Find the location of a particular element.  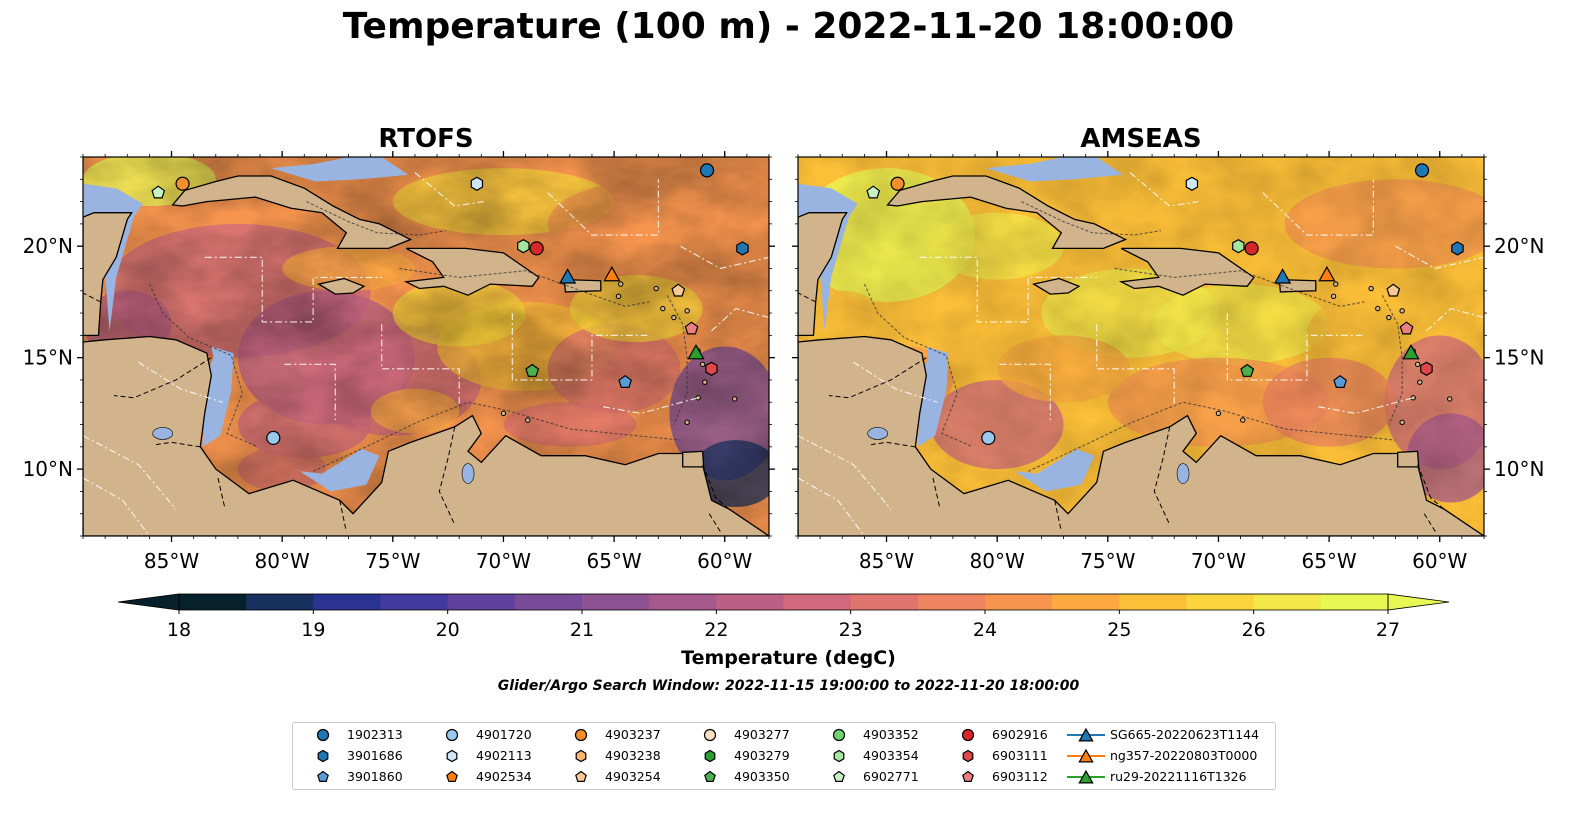

colorbar: 18 19 20 21 22 23 24 25 26 27 is located at coordinates (783, 617).